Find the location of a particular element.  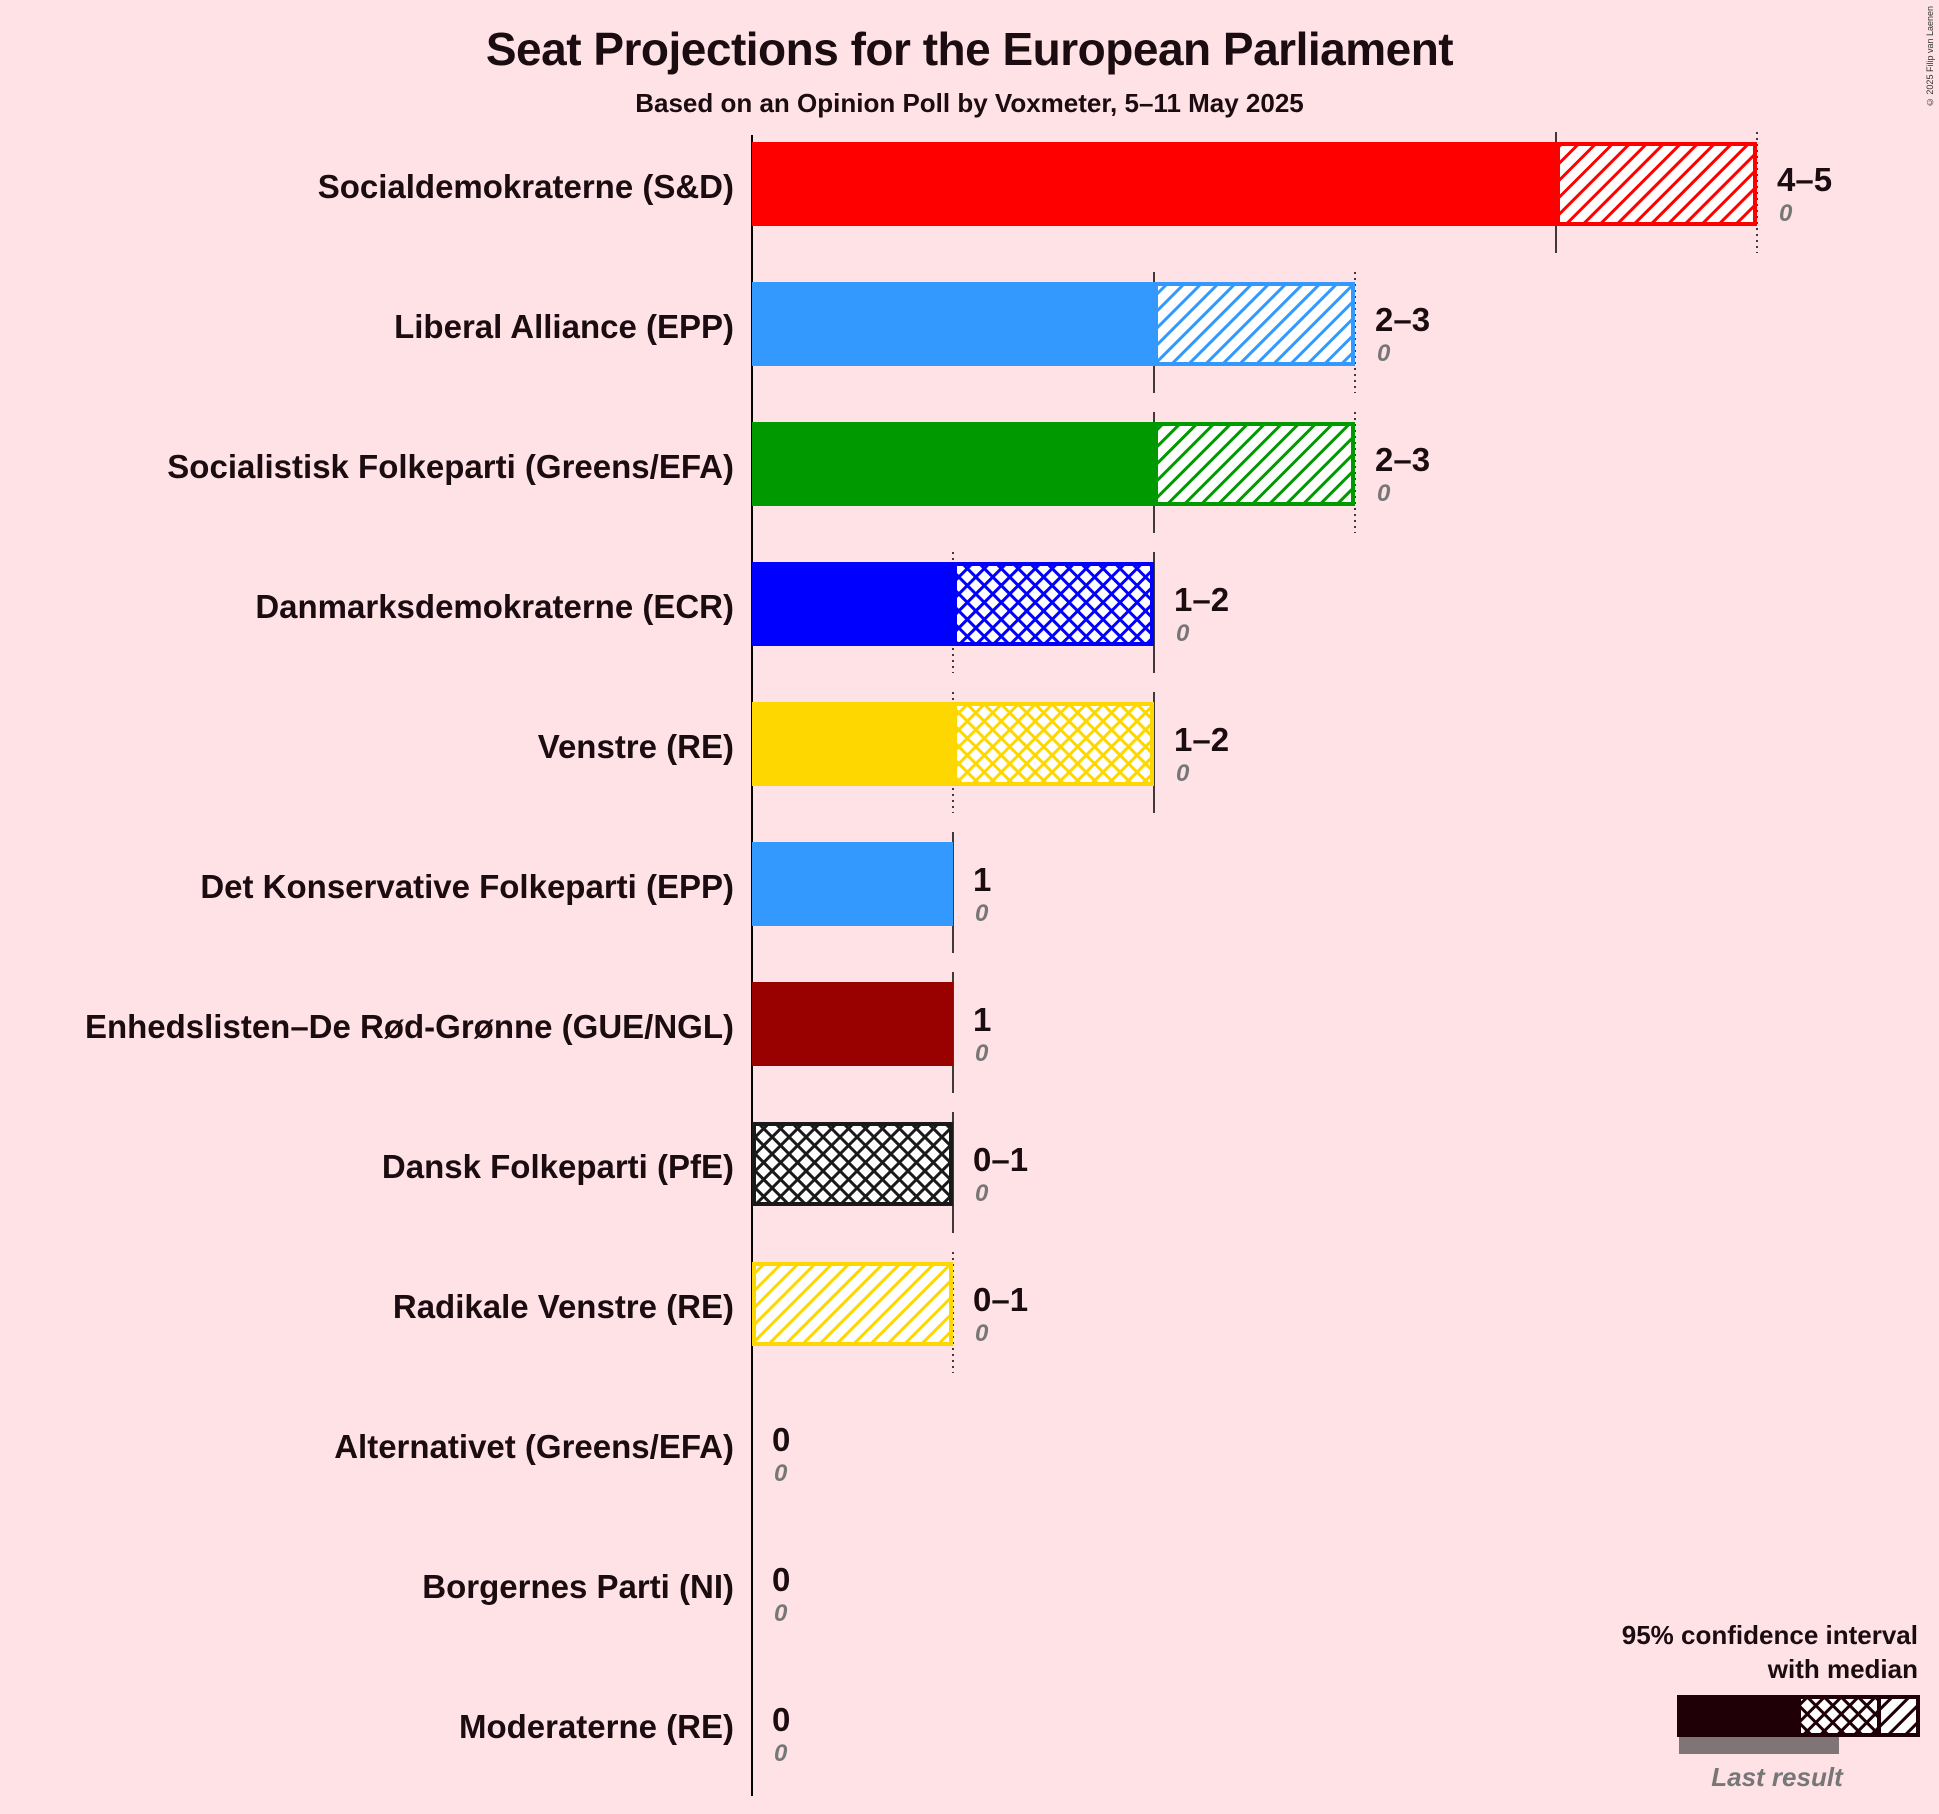

bar-interval-socialistisk-folkeparti-greens-efa is located at coordinates (1254, 464).